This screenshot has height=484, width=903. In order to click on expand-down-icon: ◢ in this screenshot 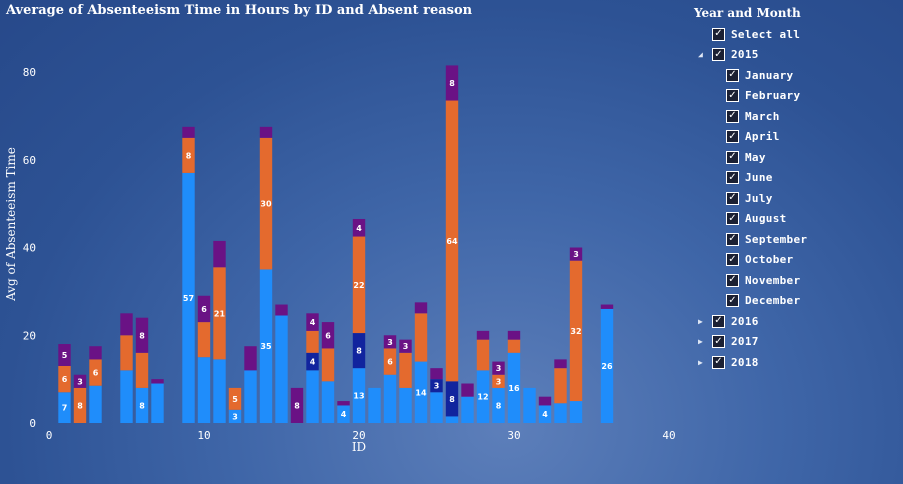, I will do `click(700, 55)`.